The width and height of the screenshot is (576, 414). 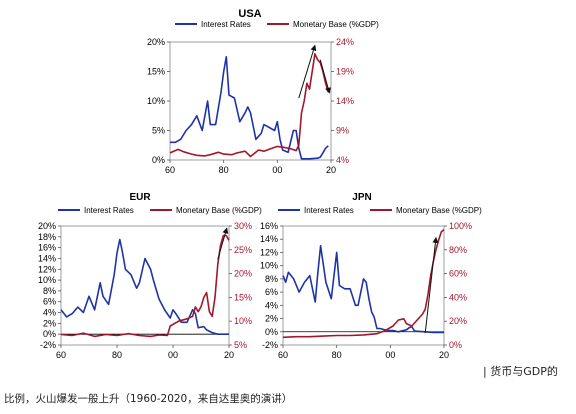 What do you see at coordinates (520, 371) in the screenshot?
I see `caption-right: | 货币与GDP的` at bounding box center [520, 371].